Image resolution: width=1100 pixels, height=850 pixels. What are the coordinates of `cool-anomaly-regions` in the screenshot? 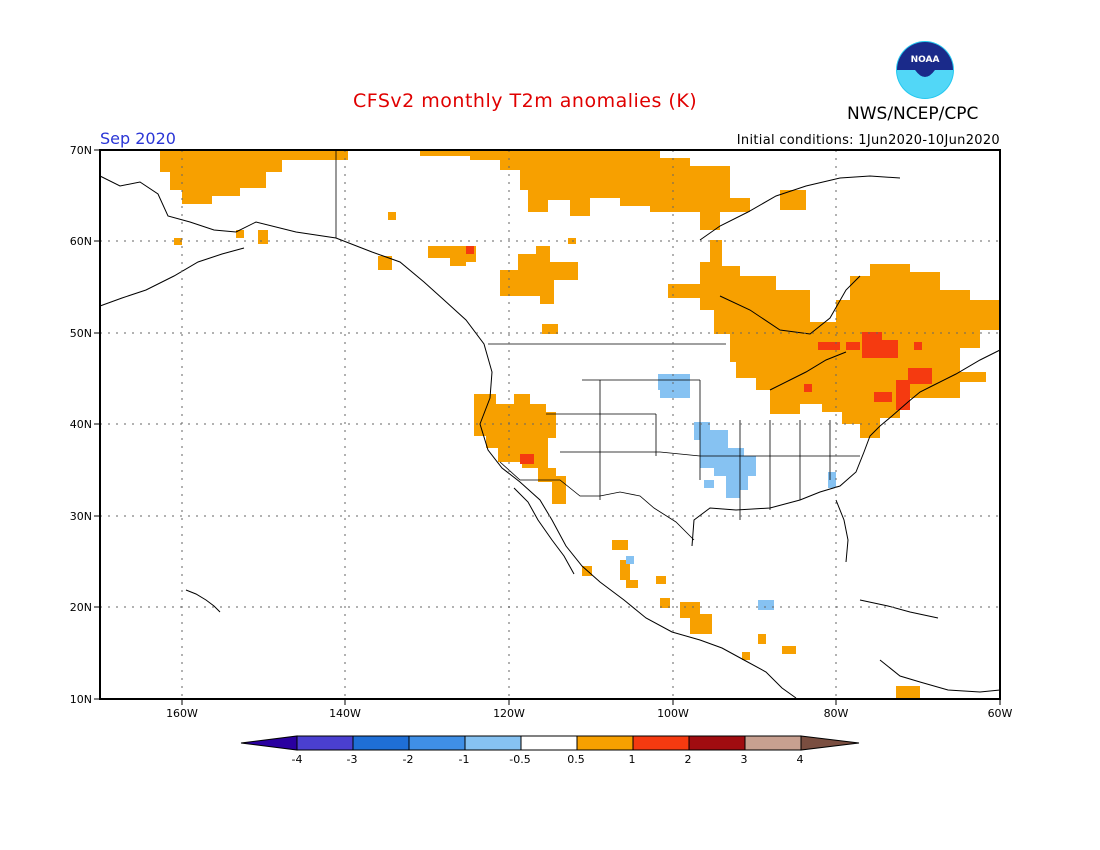 It's located at (731, 492).